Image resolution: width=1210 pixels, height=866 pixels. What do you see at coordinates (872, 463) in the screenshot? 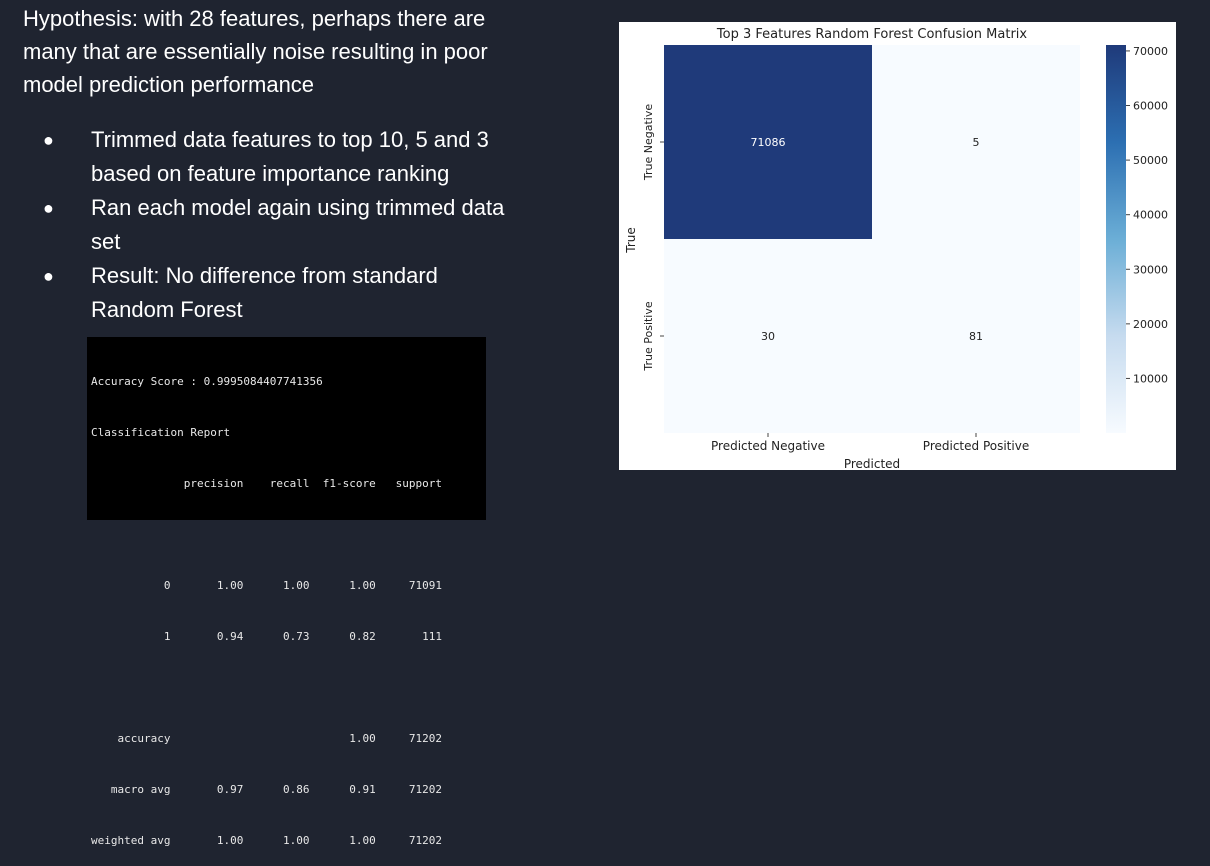
I see `x-axis-label: Predicted` at bounding box center [872, 463].